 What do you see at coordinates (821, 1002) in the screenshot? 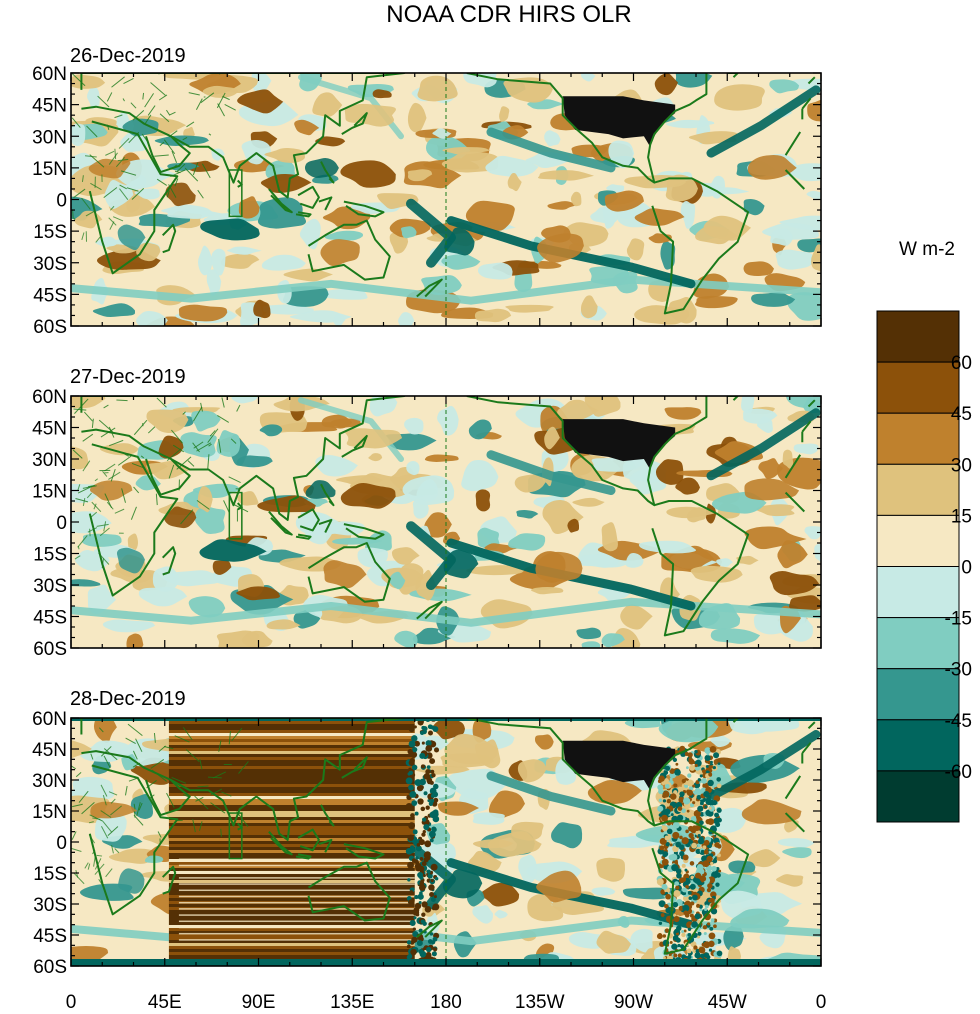
I see `longitude-label: 0` at bounding box center [821, 1002].